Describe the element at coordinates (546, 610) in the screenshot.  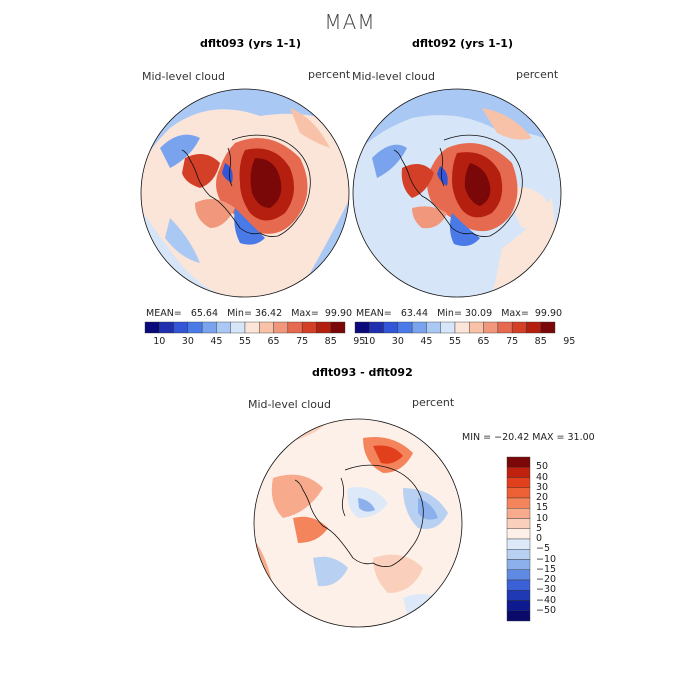
I see `diff-colorbar-tick-label: −50` at that location.